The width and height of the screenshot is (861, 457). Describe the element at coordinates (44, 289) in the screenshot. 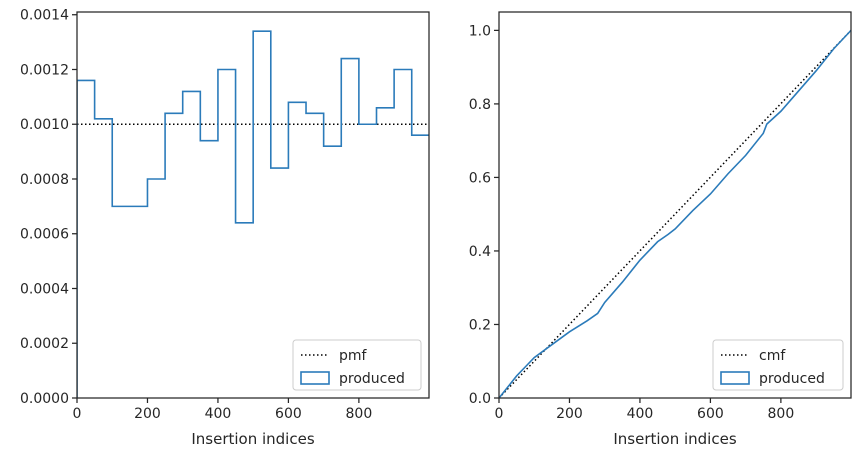

I see `y-tick-label: 0.0004` at that location.